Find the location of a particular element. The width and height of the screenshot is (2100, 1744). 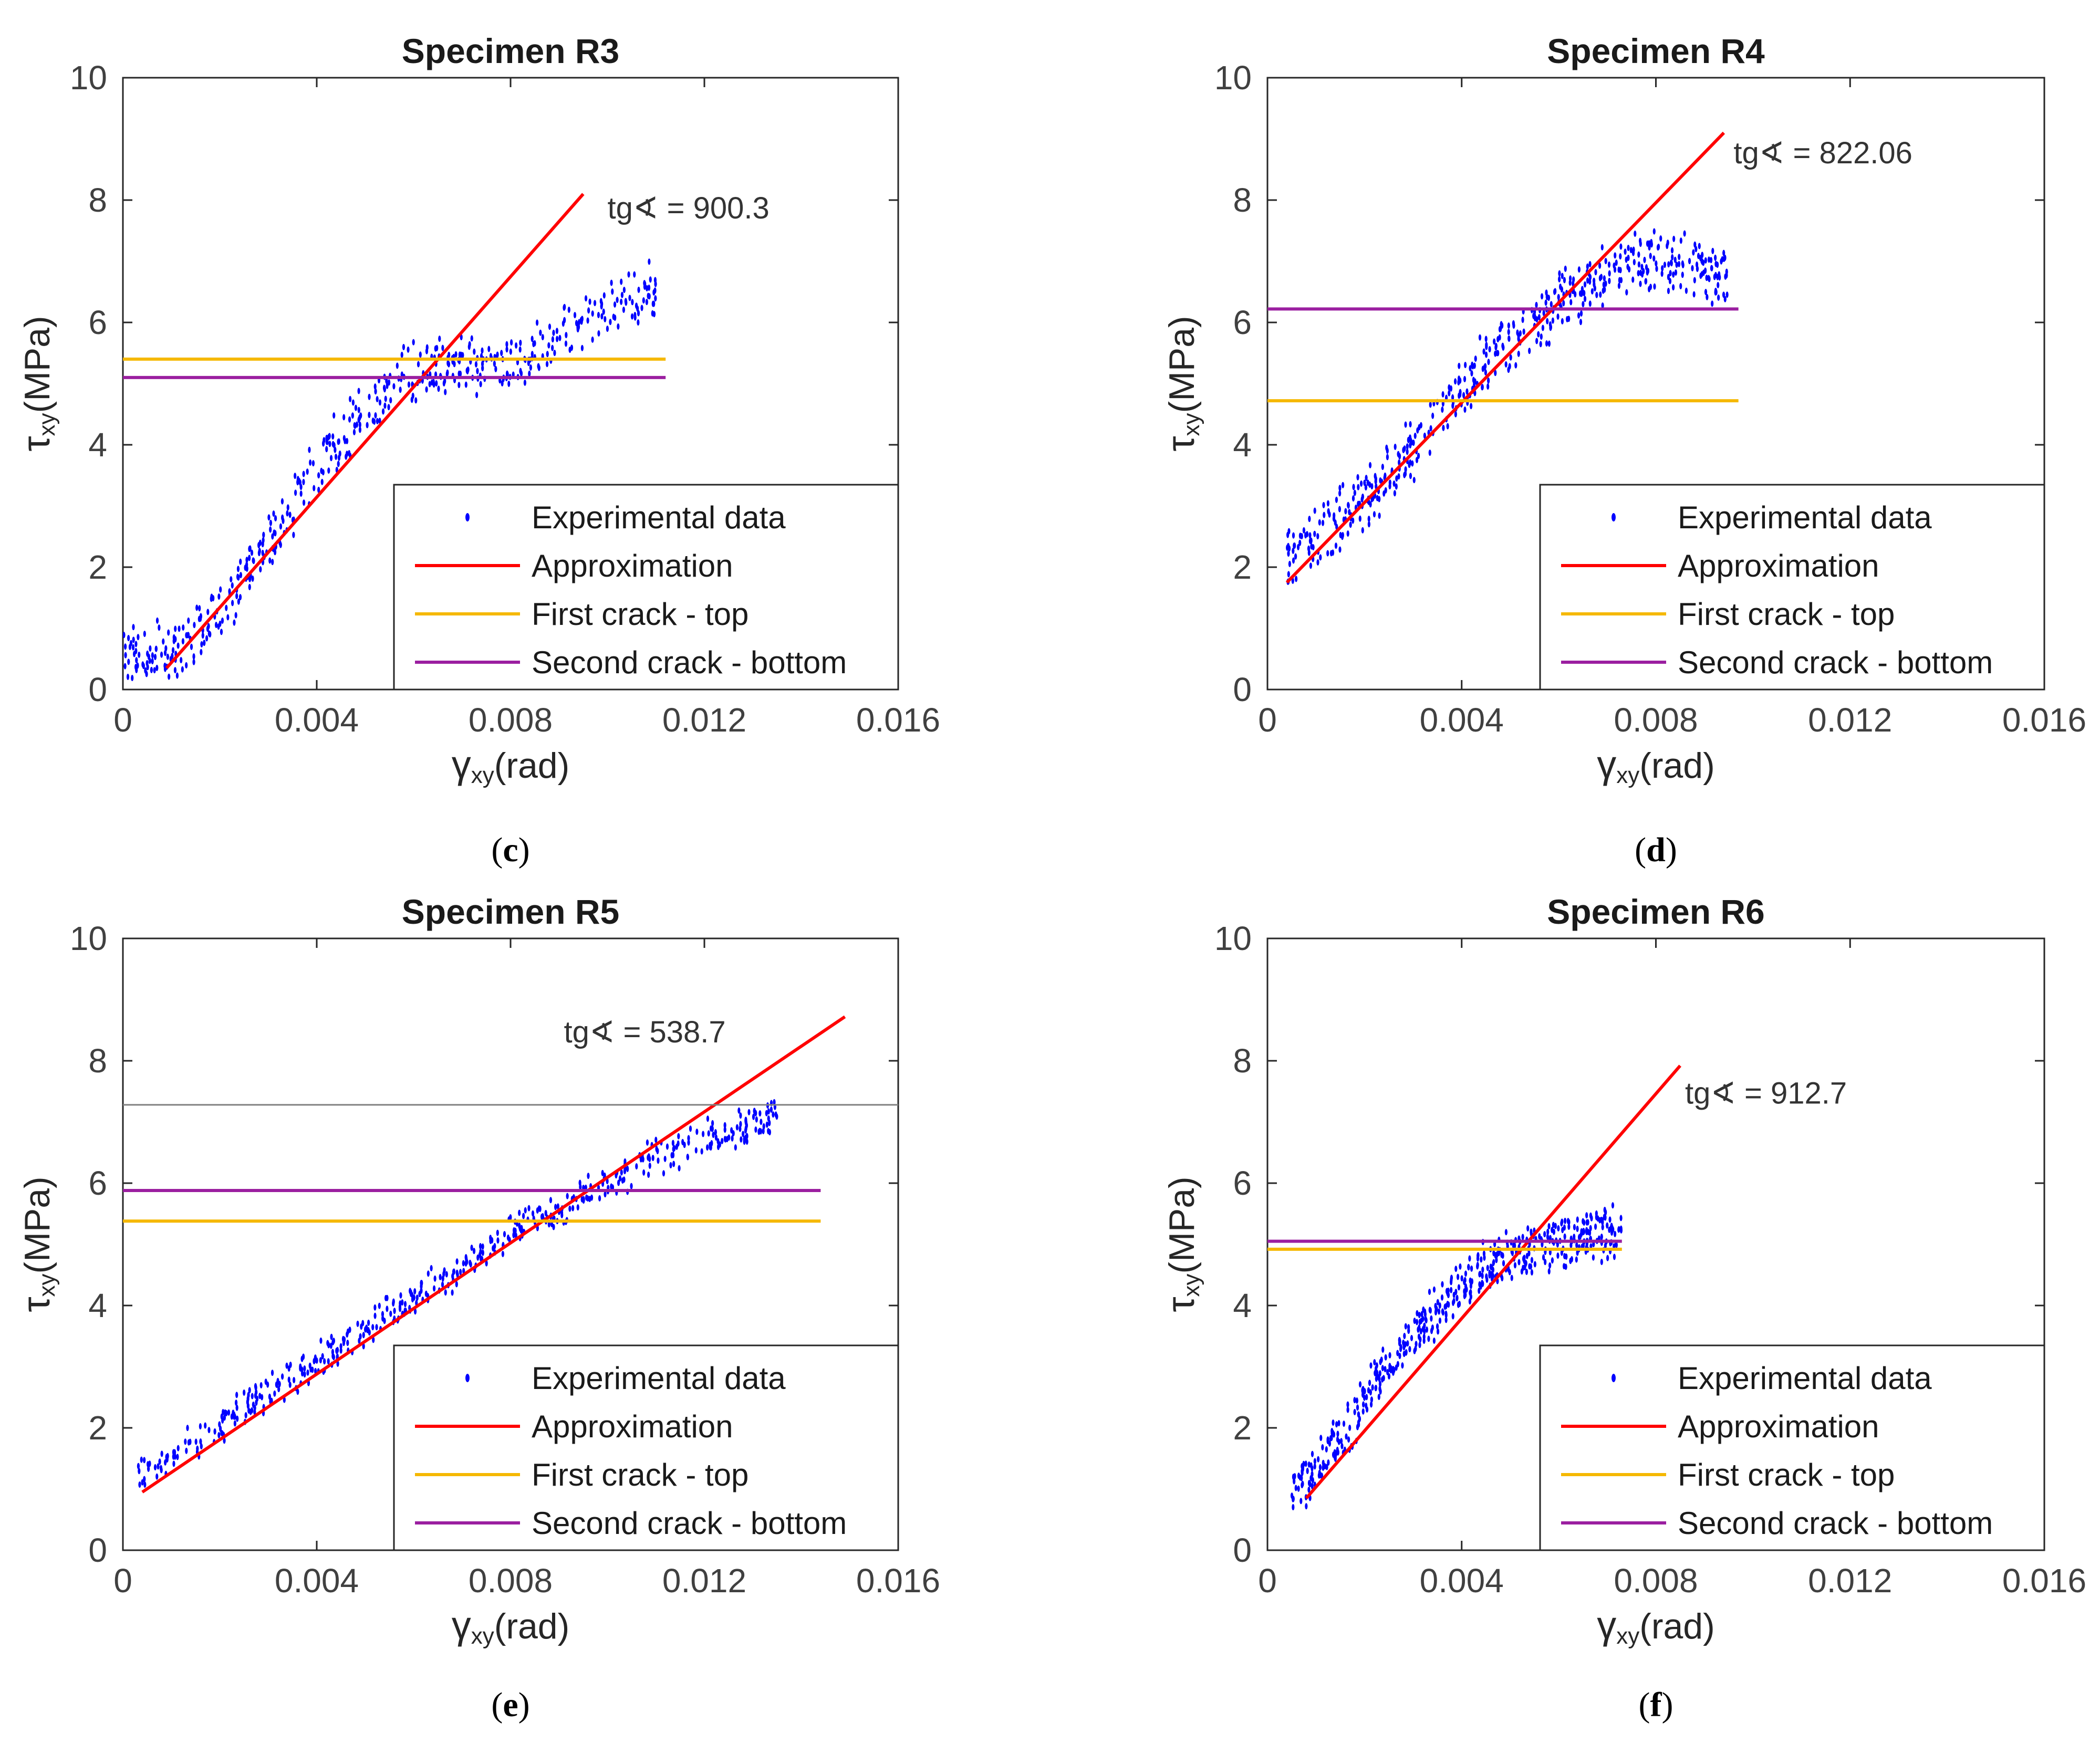

x-axis-label: γxy(rad) is located at coordinates (511, 765).